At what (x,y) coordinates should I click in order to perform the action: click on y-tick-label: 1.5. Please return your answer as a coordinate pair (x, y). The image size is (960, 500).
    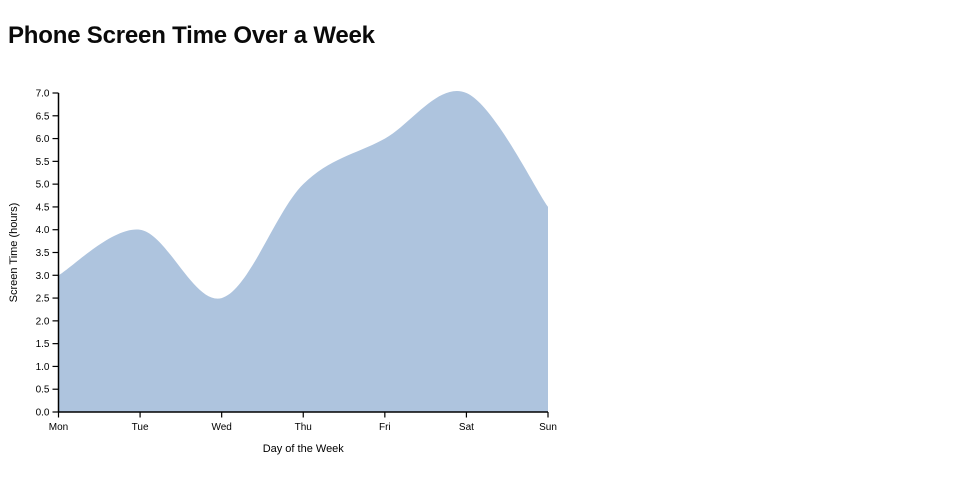
    Looking at the image, I should click on (43, 344).